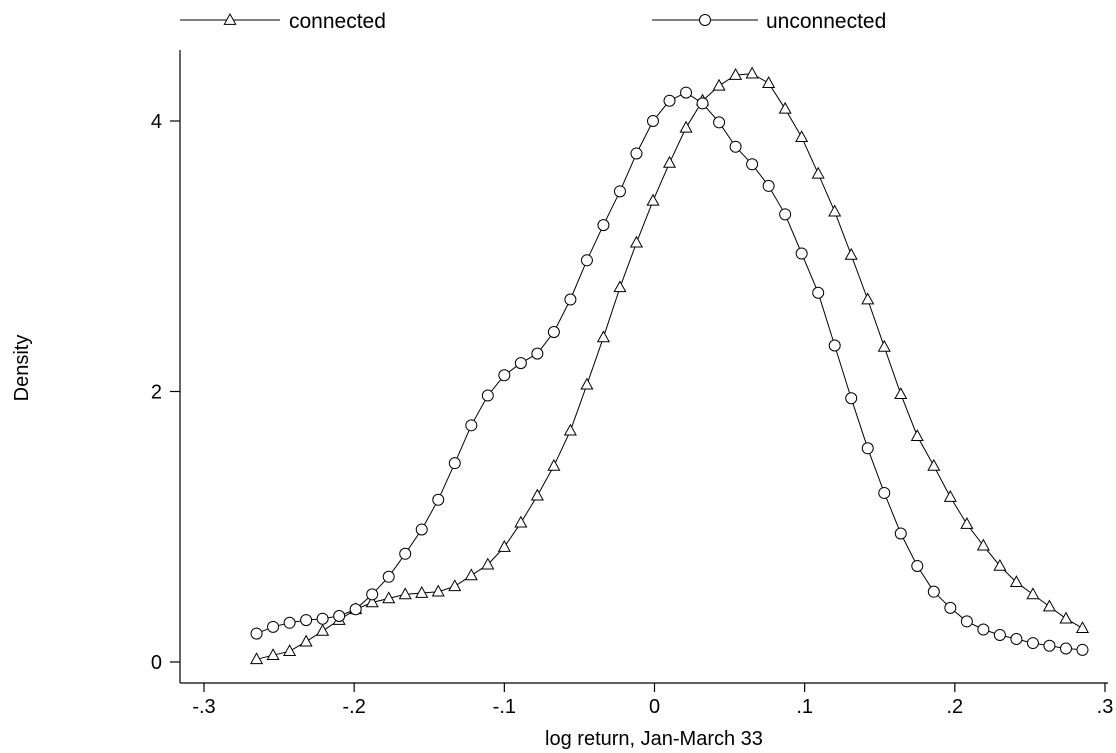  Describe the element at coordinates (533, 21) in the screenshot. I see `legend: connected unconnected` at that location.